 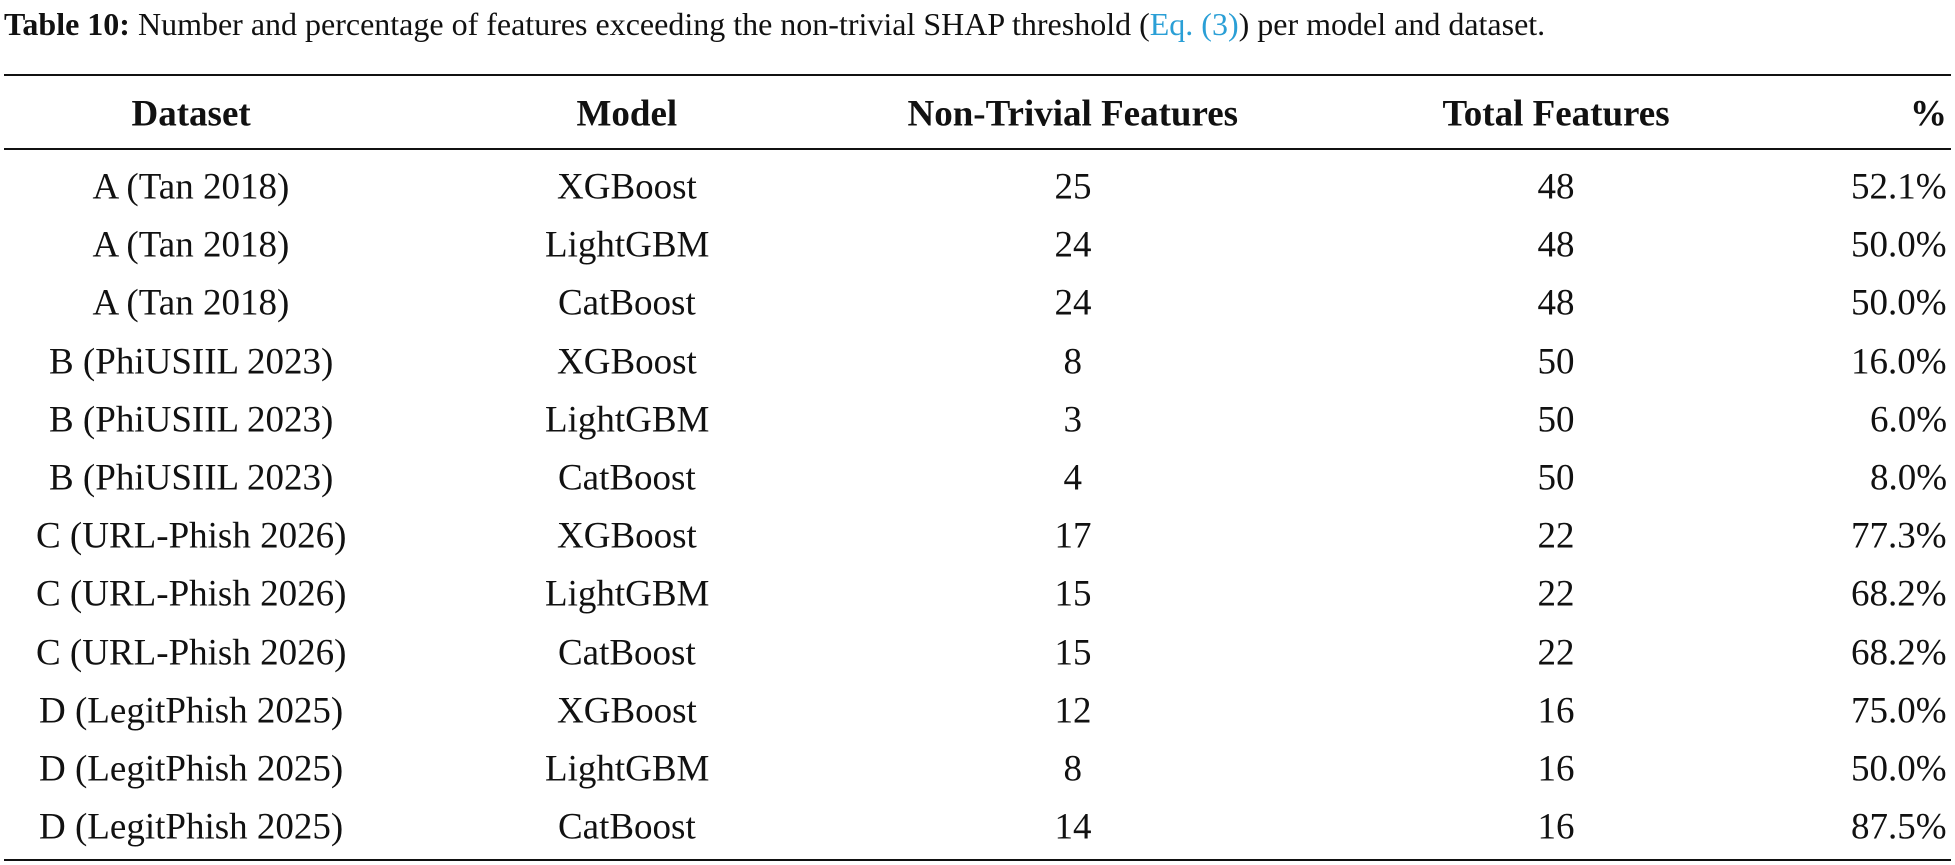 What do you see at coordinates (1073, 536) in the screenshot?
I see `cell-non-trivial-features: 17` at bounding box center [1073, 536].